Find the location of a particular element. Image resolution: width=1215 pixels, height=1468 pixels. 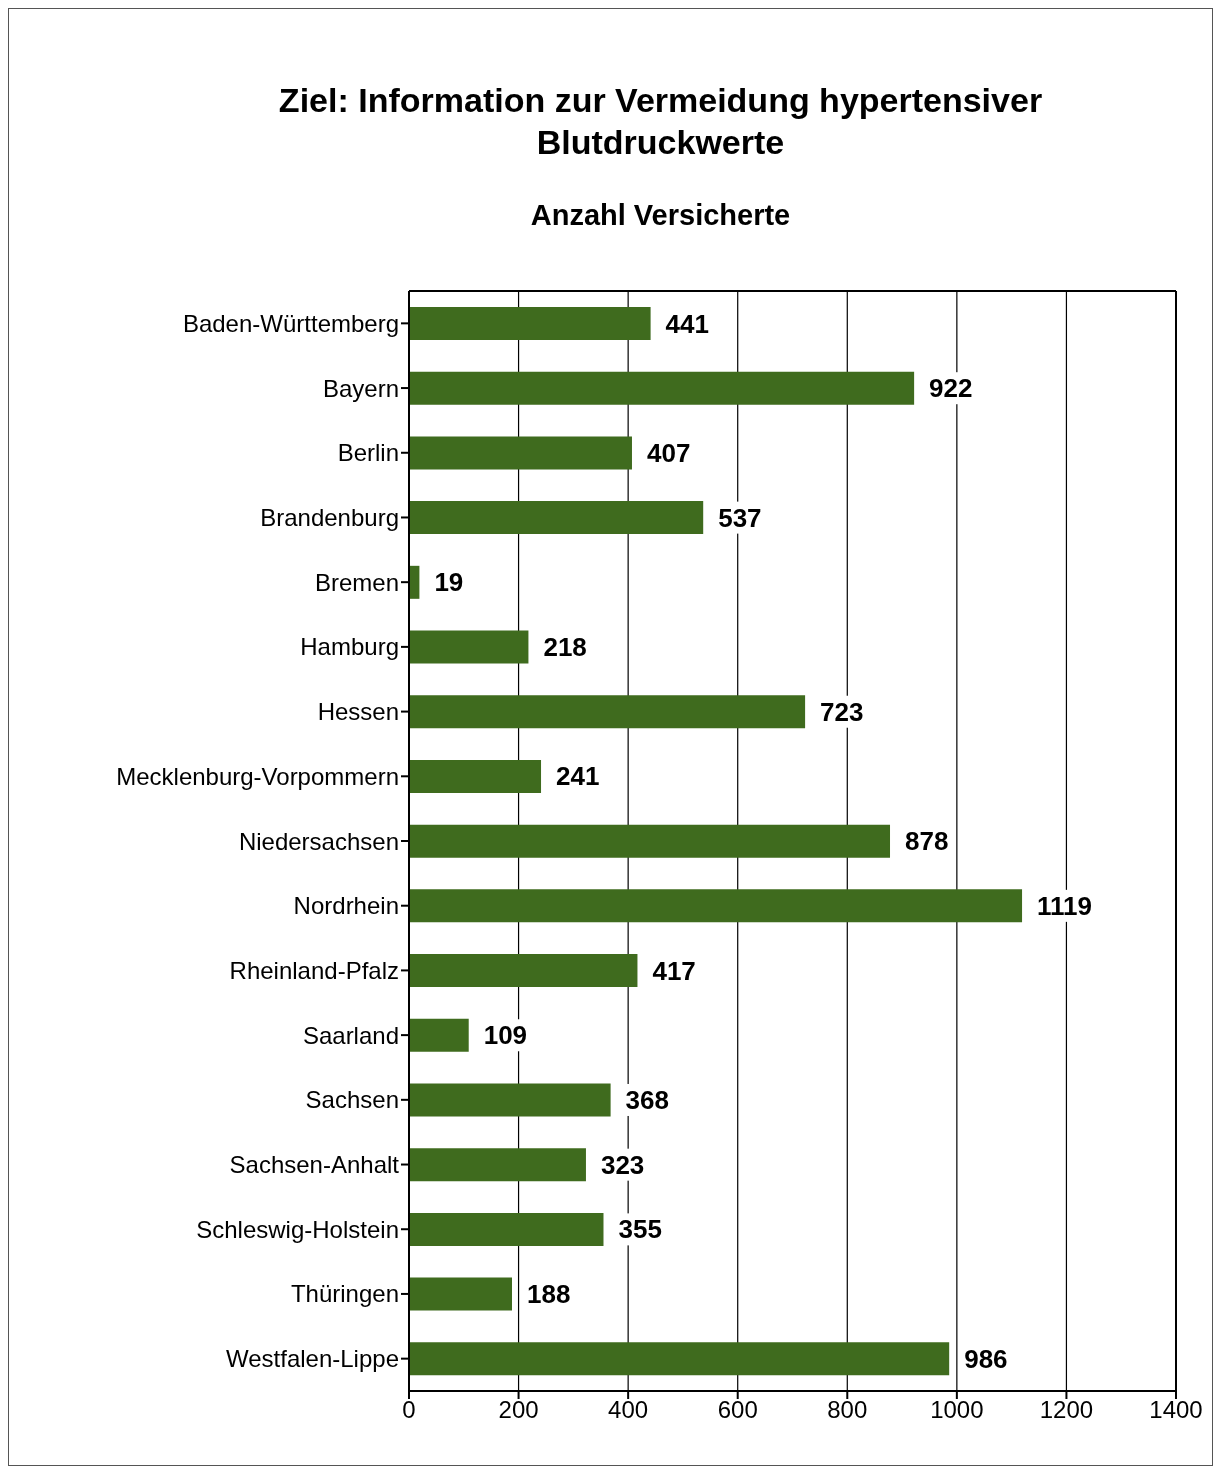

y-tick-label: Thüringen is located at coordinates (344, 1294).